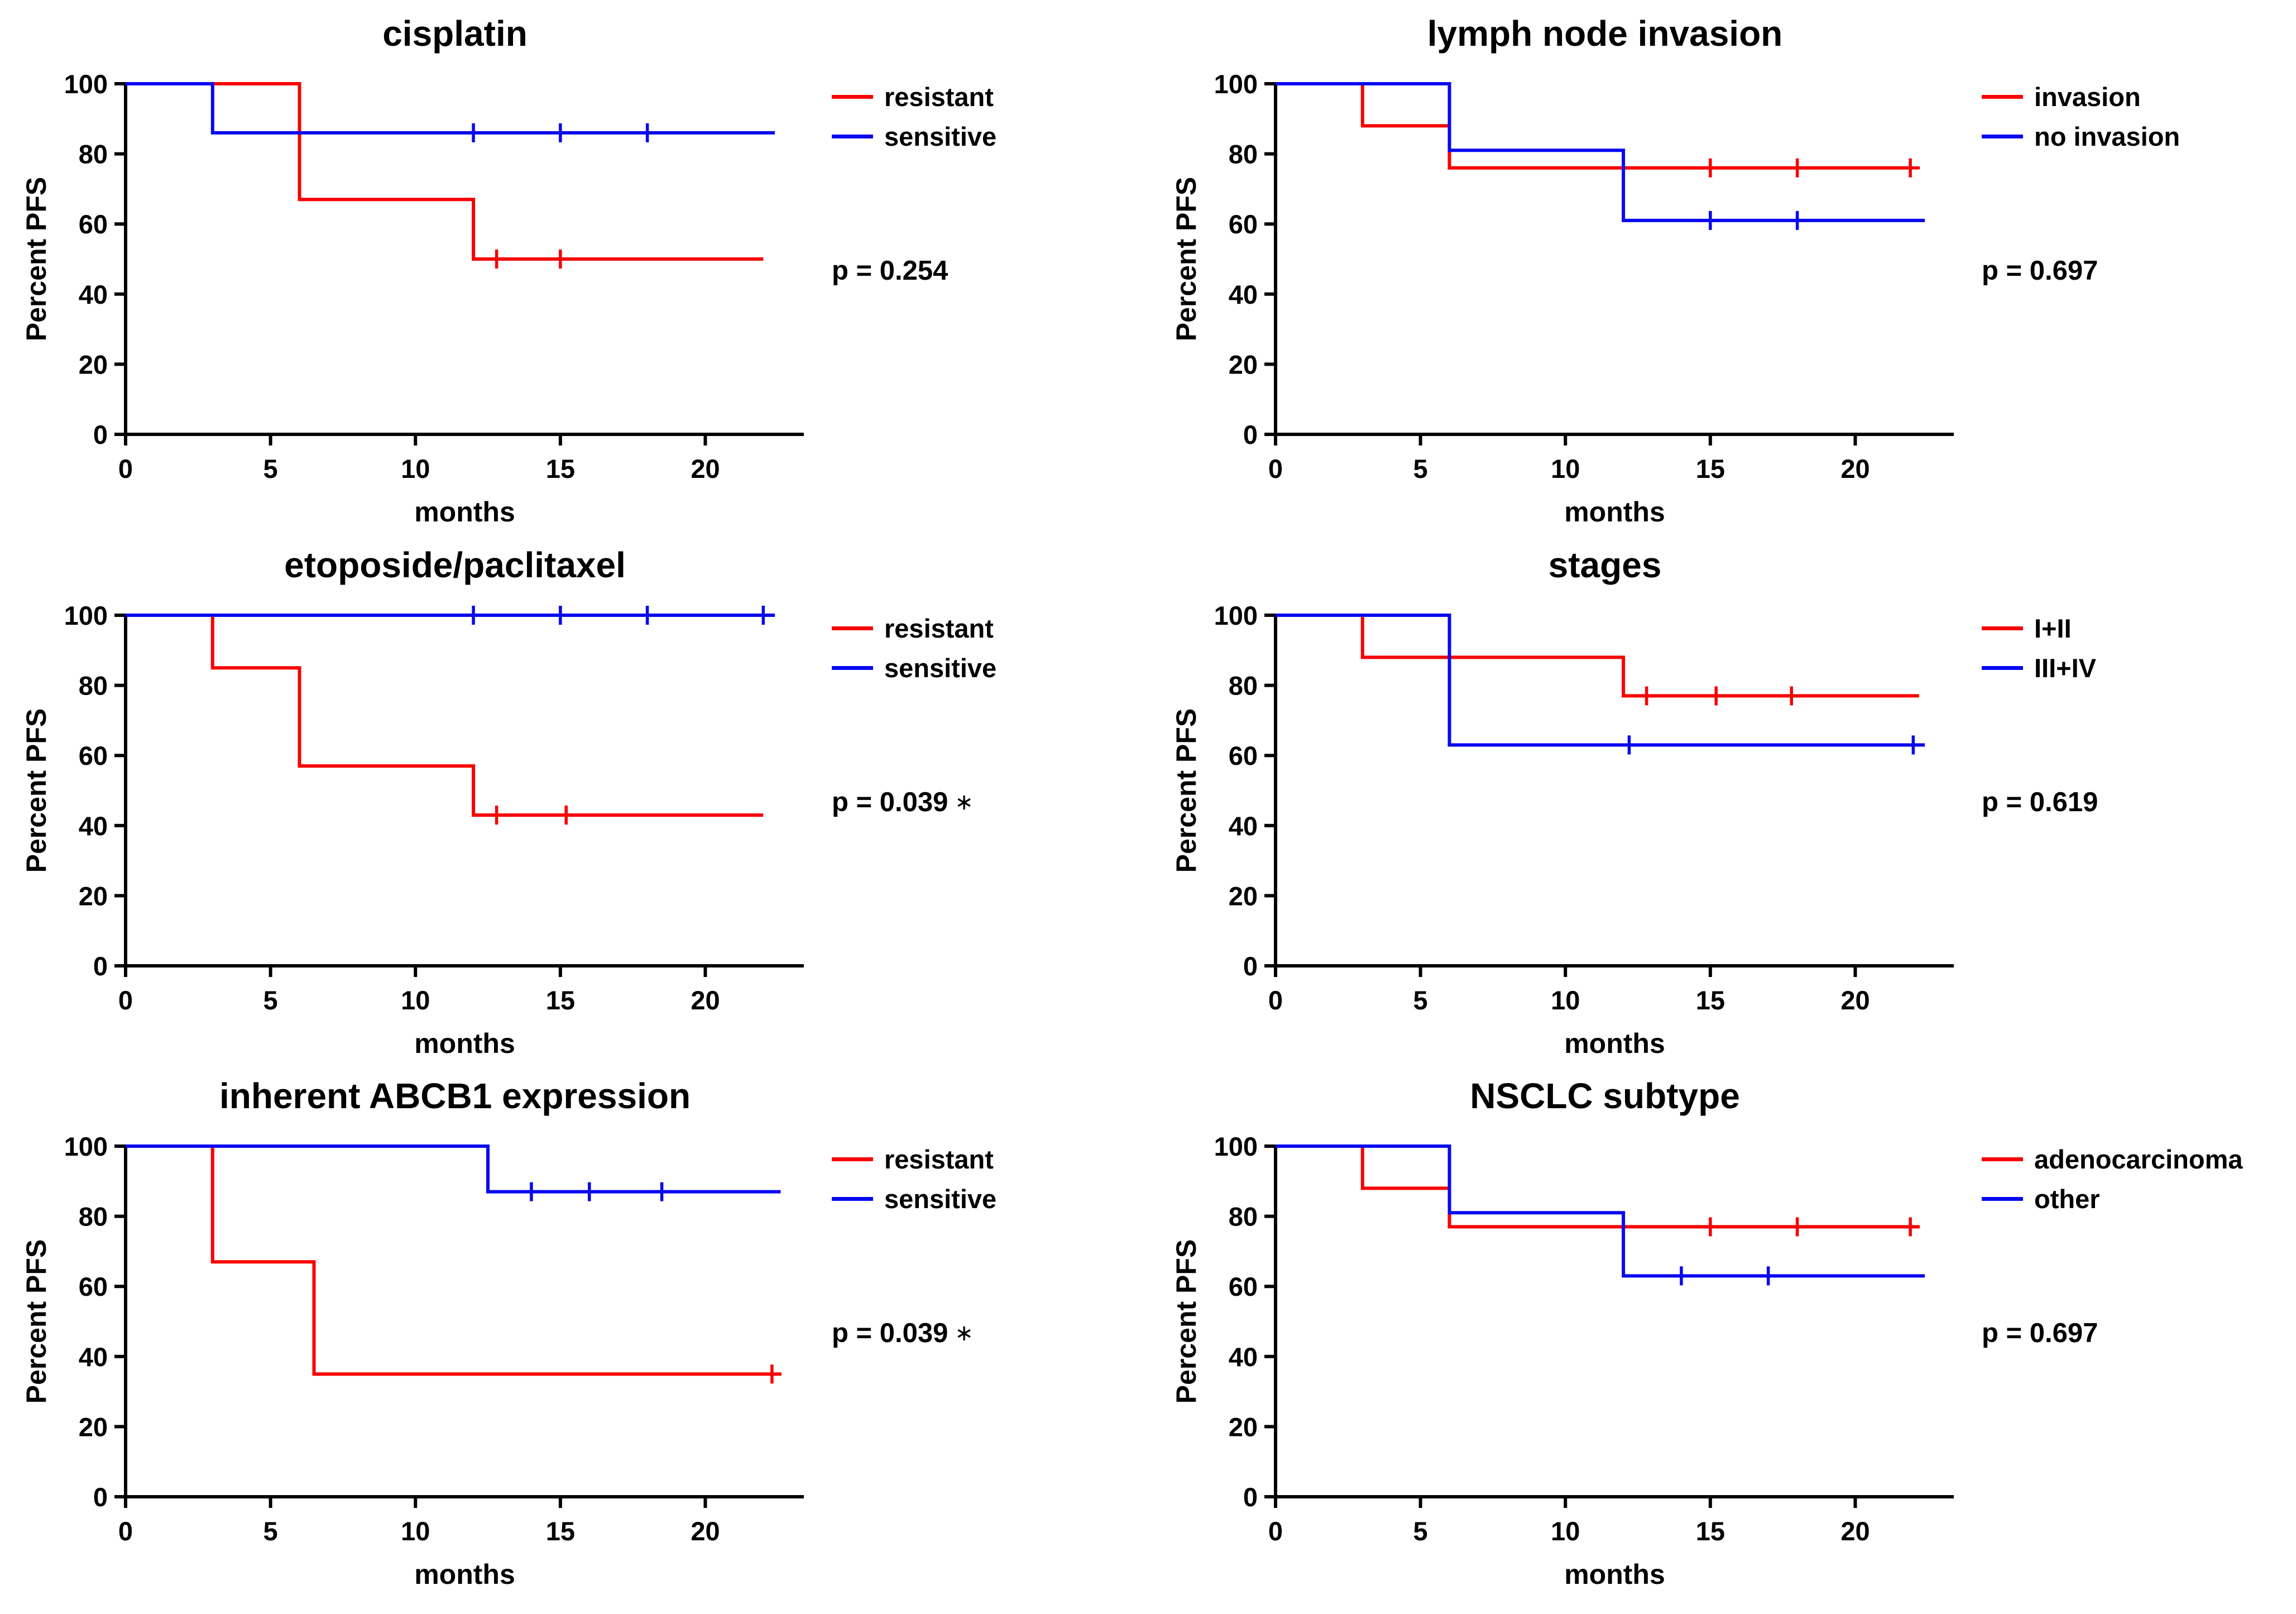 This screenshot has height=1614, width=2296. Describe the element at coordinates (1562, 299) in the screenshot. I see `km-plot-lymph-node-invasion: 0 20 40 60 80 100 0 5 10 15 20 months Percent PFS` at that location.